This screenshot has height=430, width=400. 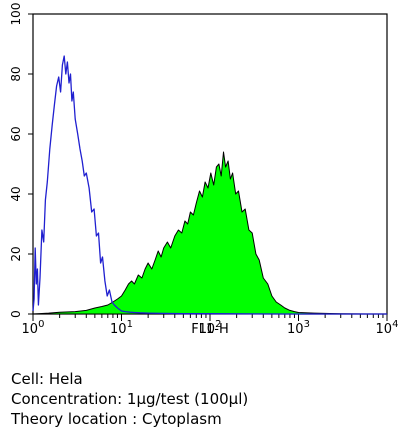 What do you see at coordinates (116, 419) in the screenshot?
I see `caption-theory-location: Theory location : Cytoplasm` at bounding box center [116, 419].